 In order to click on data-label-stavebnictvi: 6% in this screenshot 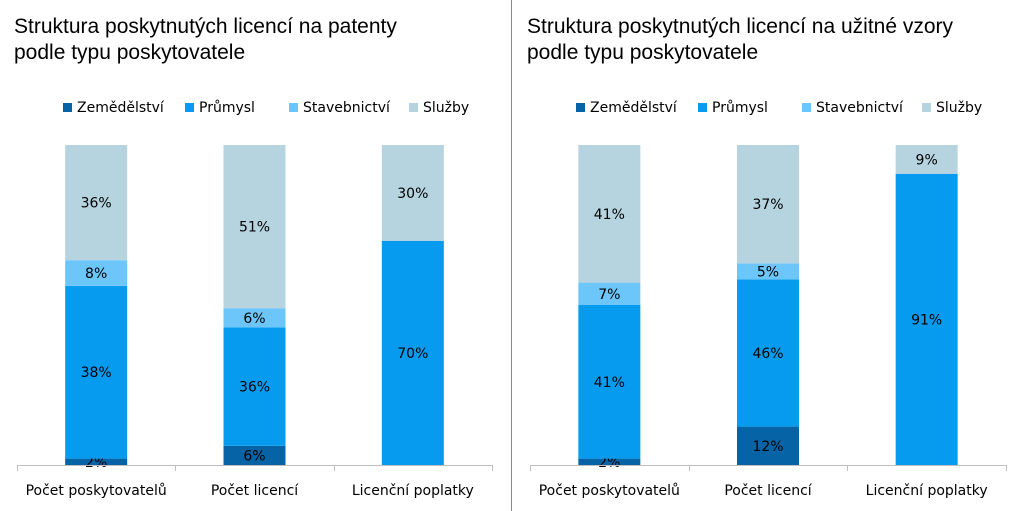, I will do `click(254, 319)`.